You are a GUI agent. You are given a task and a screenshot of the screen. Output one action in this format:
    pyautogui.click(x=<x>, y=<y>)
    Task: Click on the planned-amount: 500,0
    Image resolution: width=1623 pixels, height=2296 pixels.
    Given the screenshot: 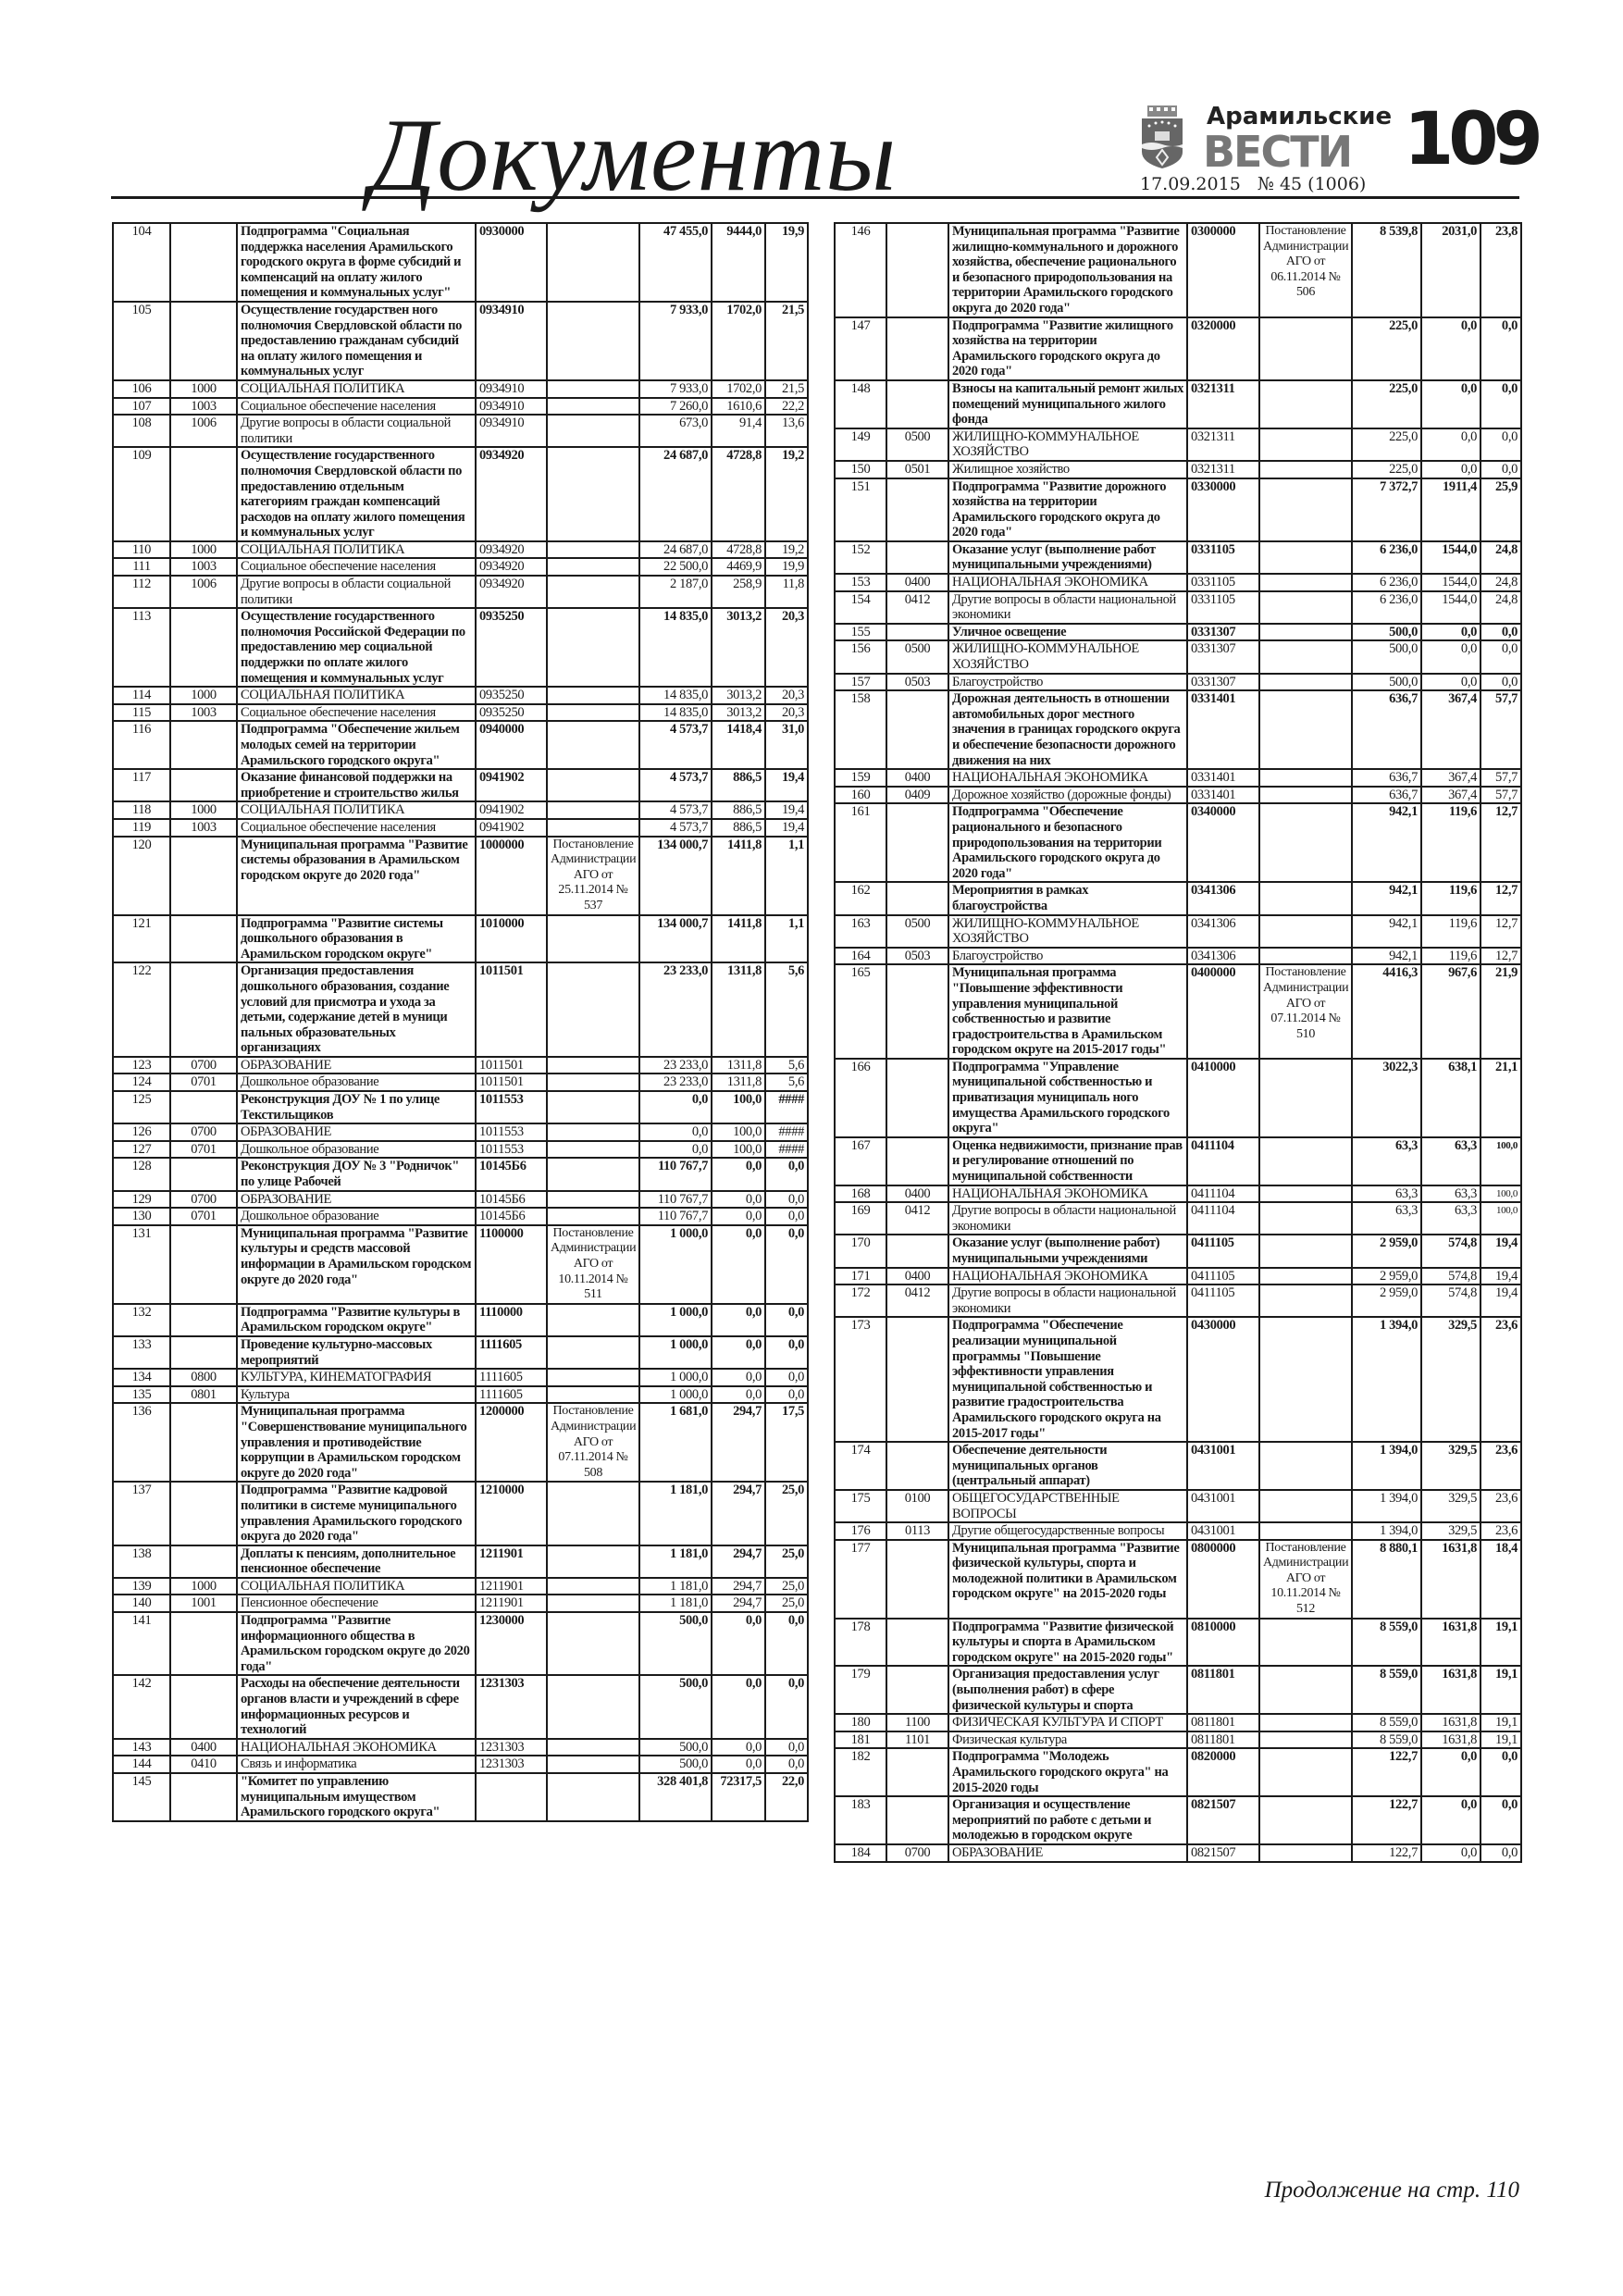 What is the action you would take?
    pyautogui.click(x=675, y=1644)
    